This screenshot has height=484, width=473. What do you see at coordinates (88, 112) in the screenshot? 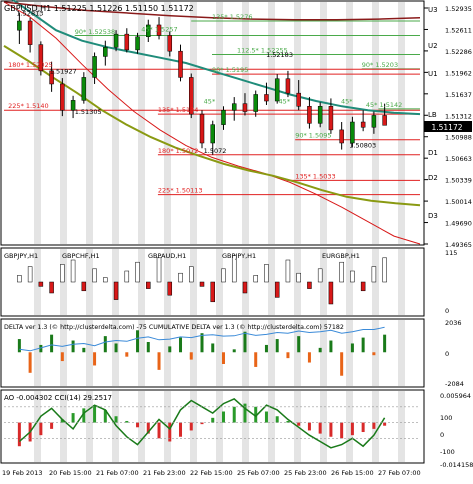
I see `price-annotation: 1.51305` at bounding box center [88, 112].